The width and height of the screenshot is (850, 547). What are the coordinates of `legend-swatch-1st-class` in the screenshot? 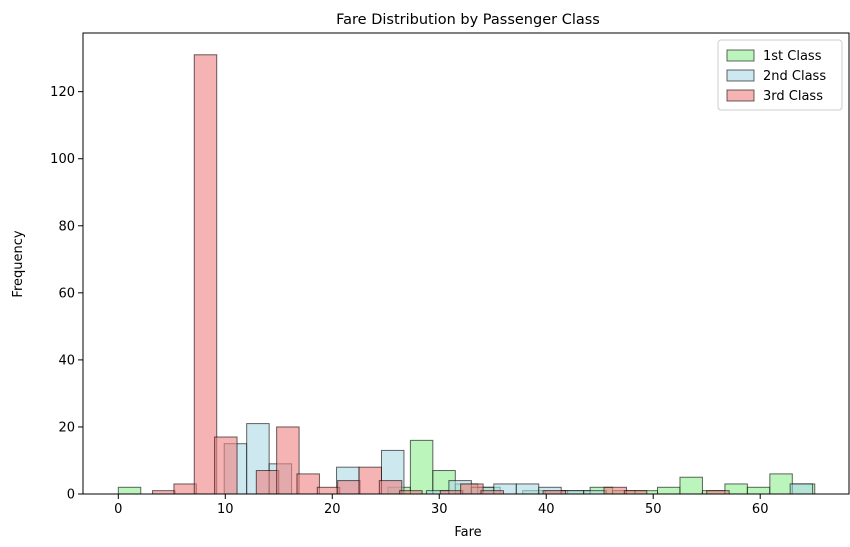 It's located at (740, 55).